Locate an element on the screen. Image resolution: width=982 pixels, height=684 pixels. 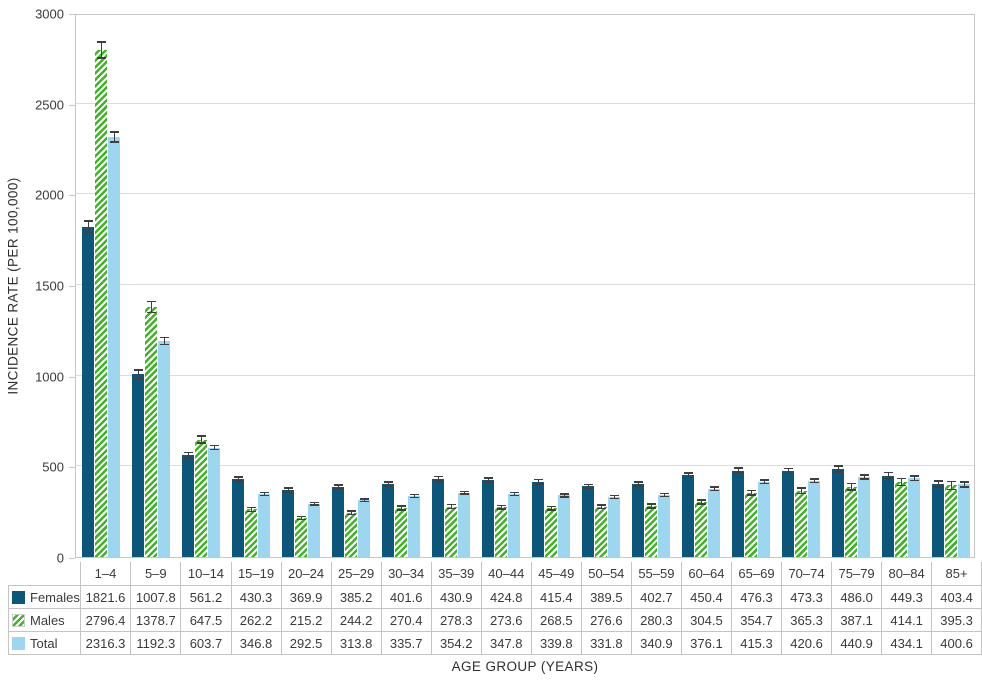
bar-total-5–9 is located at coordinates (164, 448).